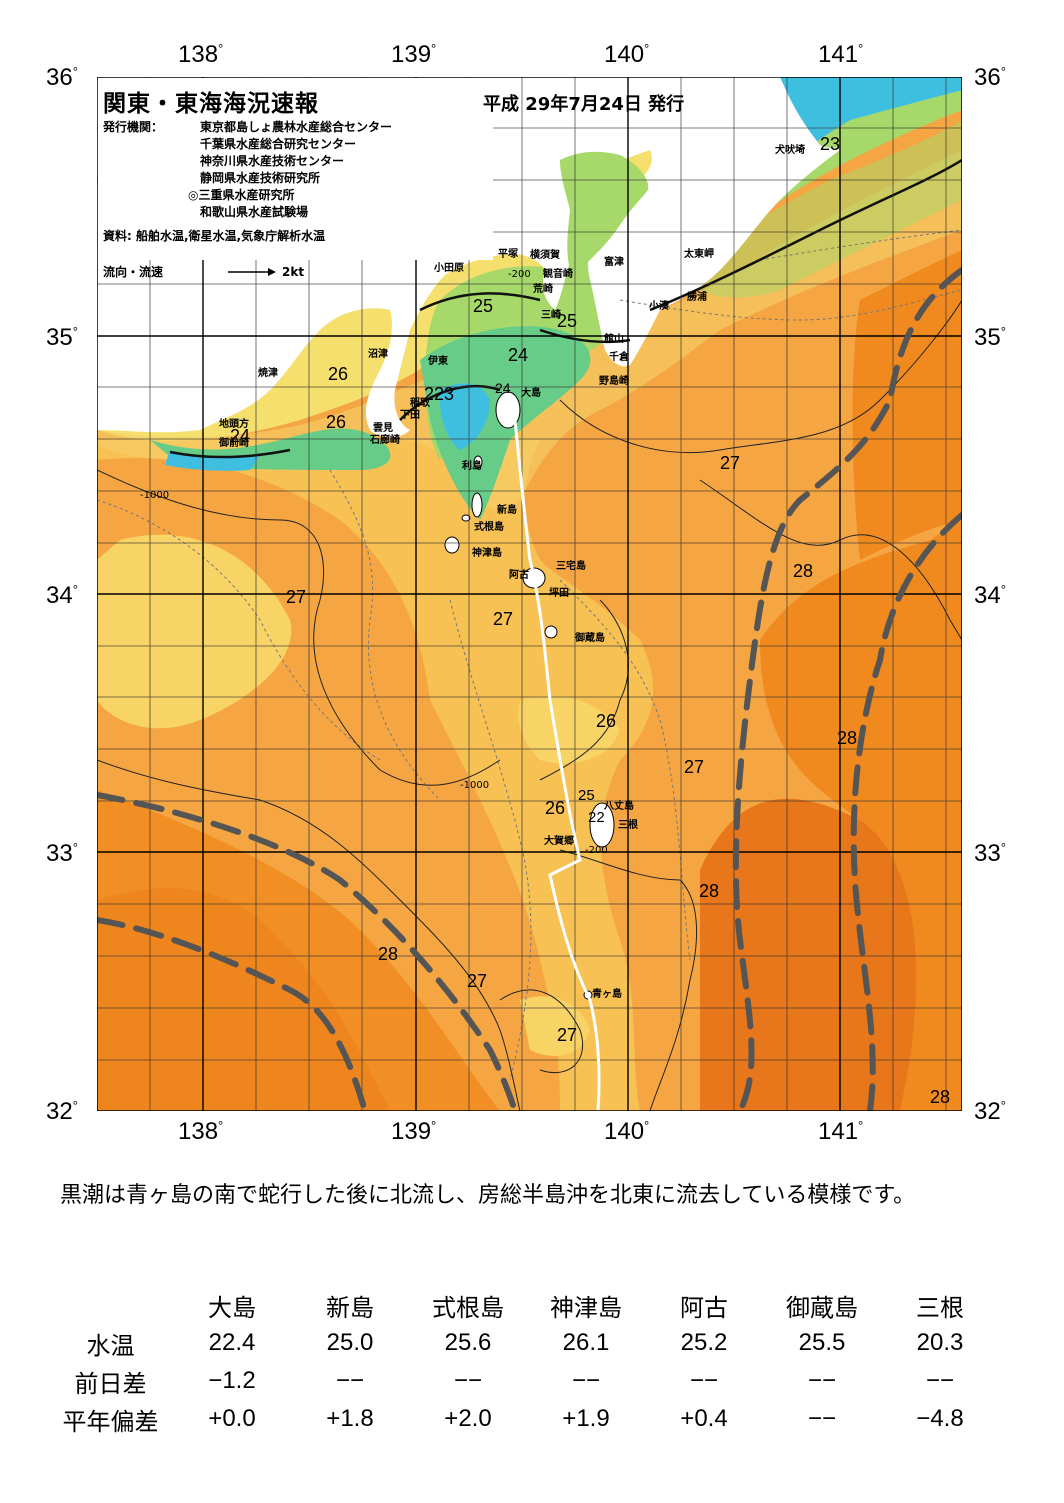 Image resolution: width=1064 pixels, height=1503 pixels. What do you see at coordinates (628, 825) in the screenshot?
I see `place-label: 三根` at bounding box center [628, 825].